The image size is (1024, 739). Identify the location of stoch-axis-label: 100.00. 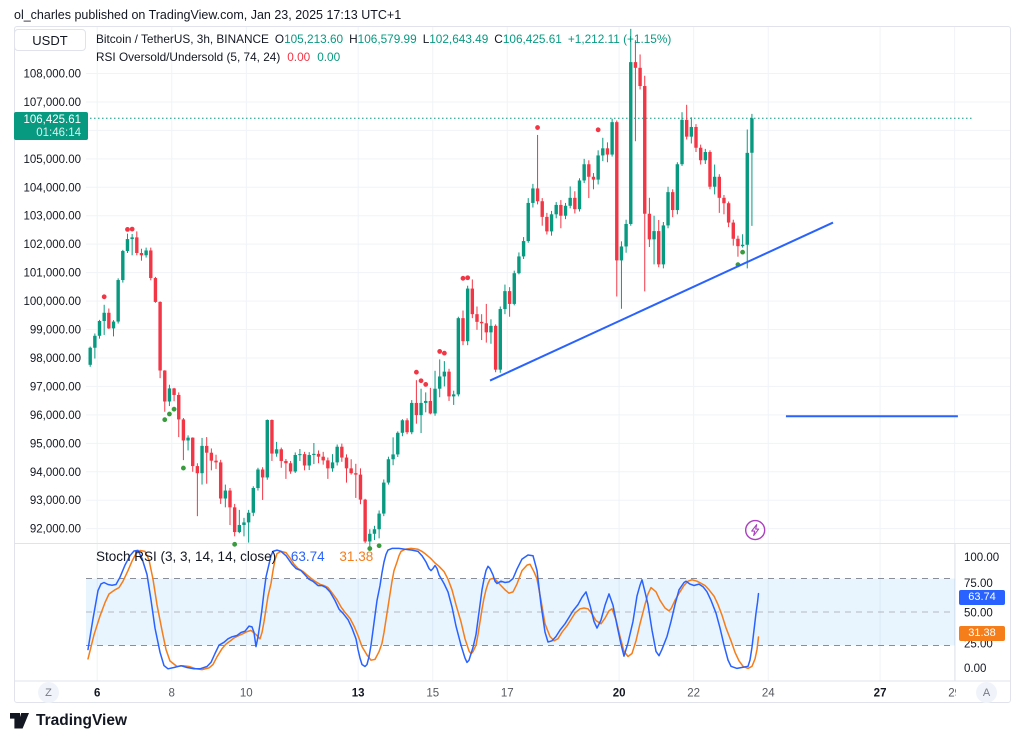
(981, 558).